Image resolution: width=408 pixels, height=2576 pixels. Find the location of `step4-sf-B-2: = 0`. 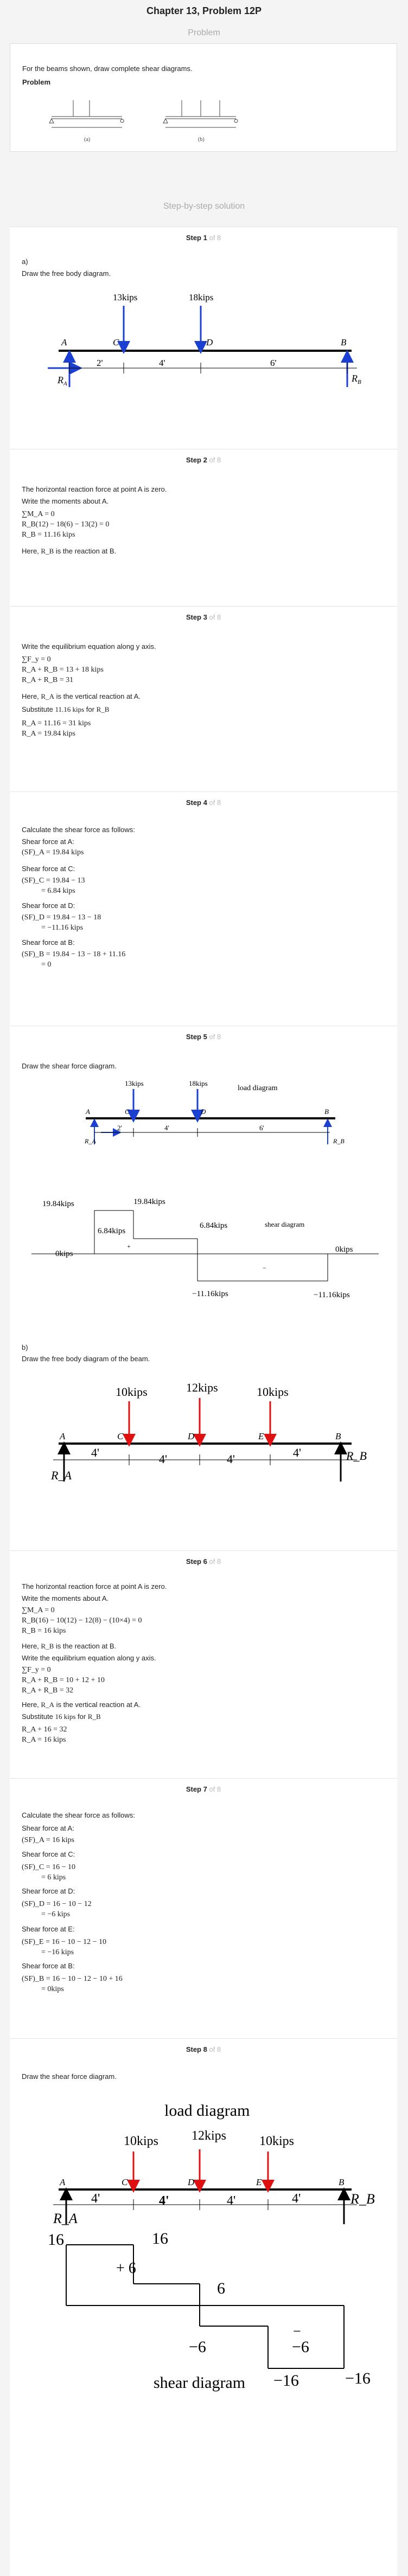

step4-sf-B-2: = 0 is located at coordinates (46, 965).